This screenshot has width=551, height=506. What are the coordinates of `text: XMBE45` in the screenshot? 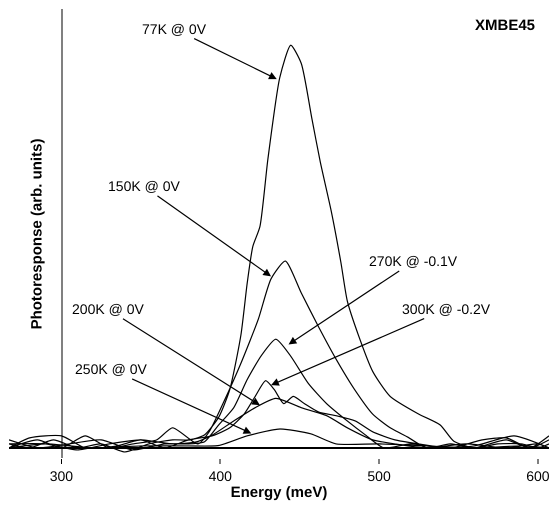 It's located at (505, 25).